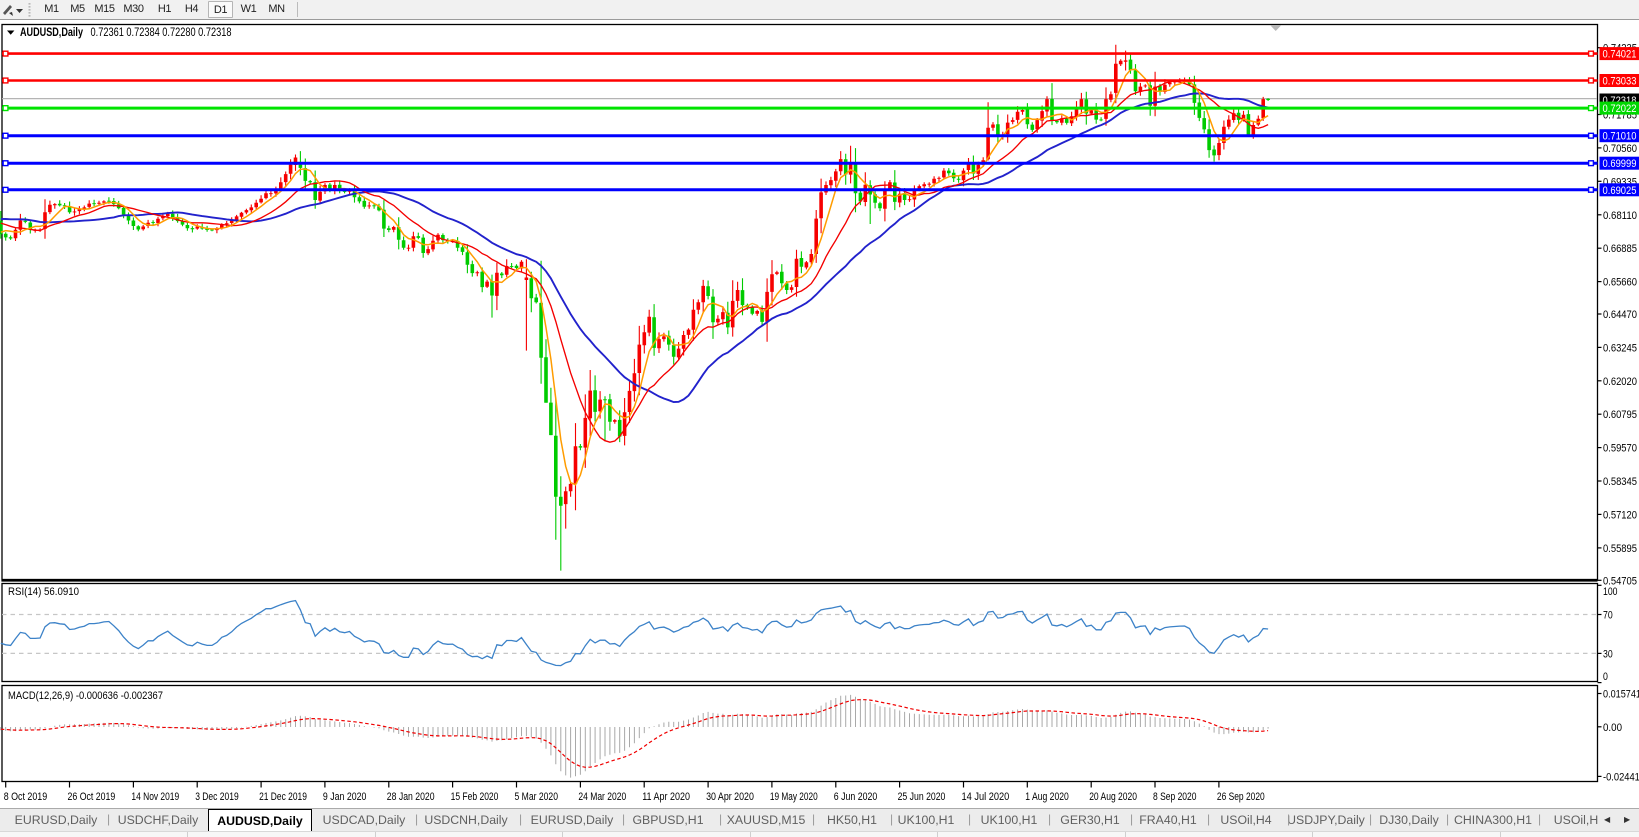 This screenshot has height=837, width=1639. What do you see at coordinates (1620, 482) in the screenshot?
I see `svg-text: 0.58345` at bounding box center [1620, 482].